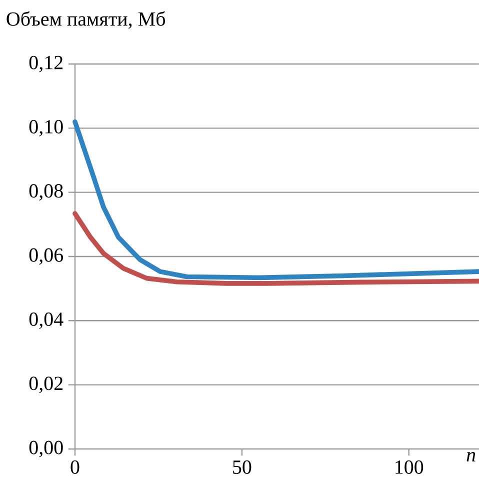 The image size is (479, 483). I want to click on y-tick-label: 0,12, so click(46, 64).